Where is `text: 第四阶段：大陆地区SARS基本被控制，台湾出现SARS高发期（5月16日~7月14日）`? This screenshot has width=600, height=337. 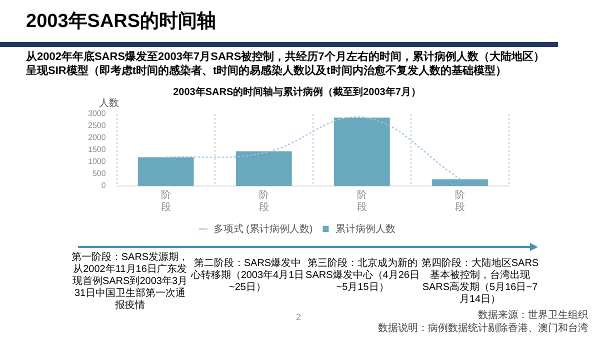
text: 第四阶段：大陆地区SARS基本被控制，台湾出现SARS高发期（5月16日~7月14日） is located at coordinates (480, 282).